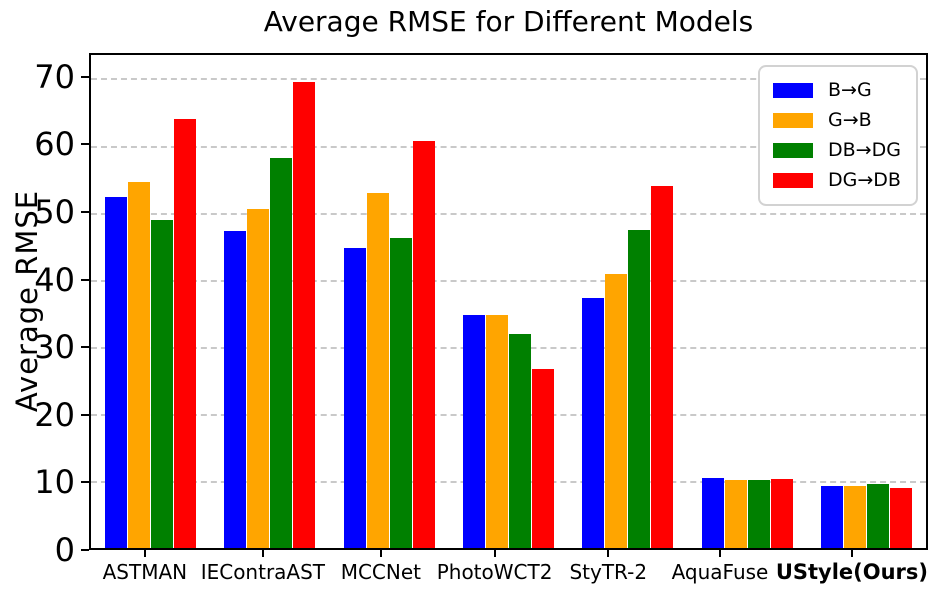 The height and width of the screenshot is (599, 941). I want to click on bar-PhotoWCT2-G→B, so click(496, 431).